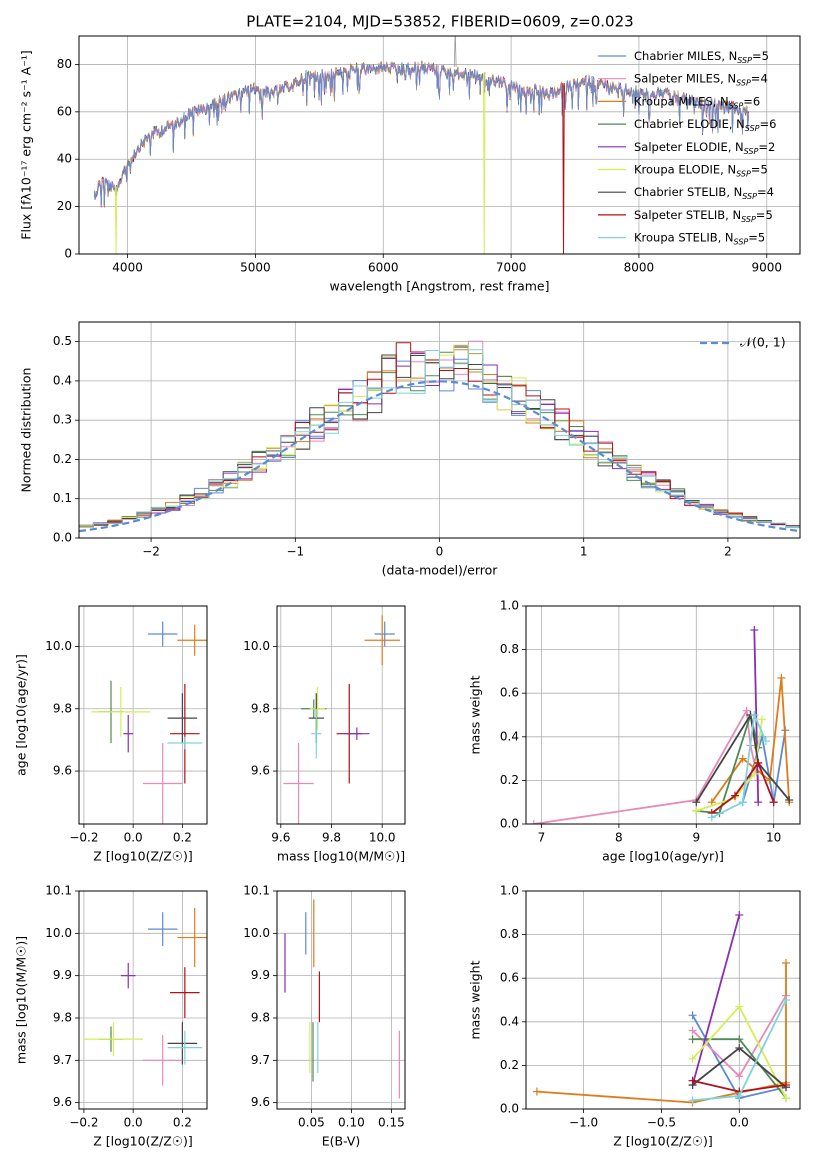 This screenshot has width=819, height=1174. I want to click on x-tick-label: −1, so click(295, 552).